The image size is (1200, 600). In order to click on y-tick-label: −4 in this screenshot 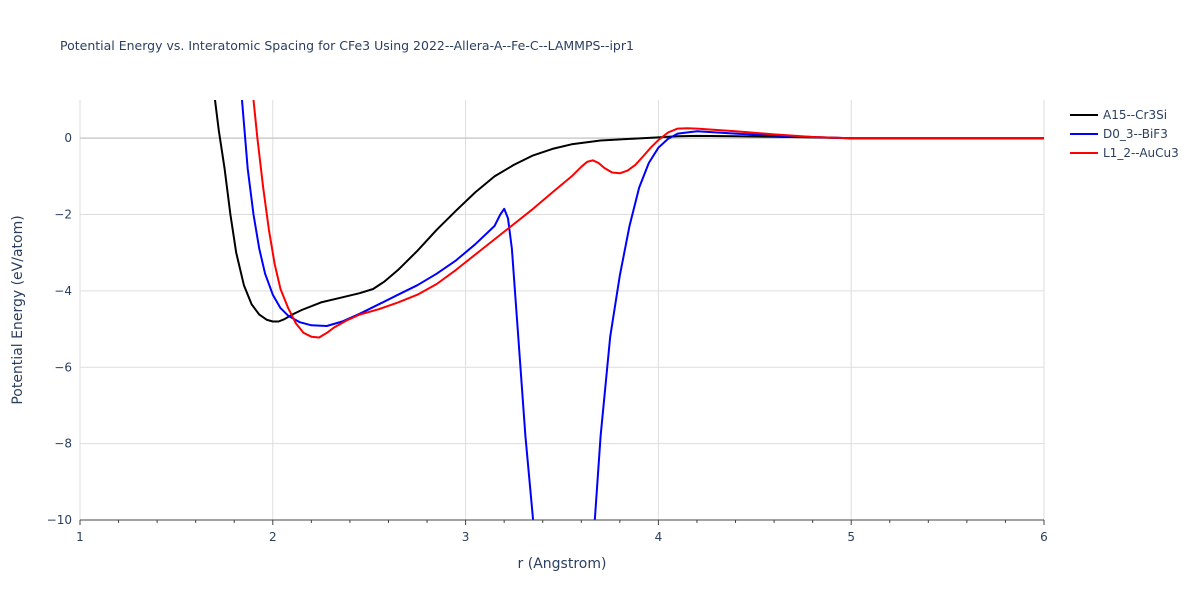, I will do `click(63, 291)`.